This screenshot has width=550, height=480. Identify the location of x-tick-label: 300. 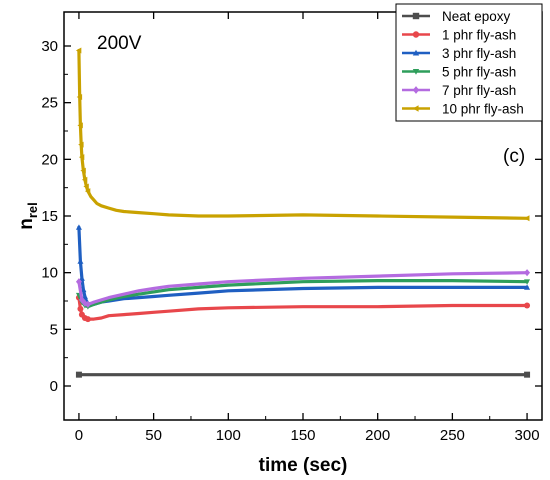
(527, 435).